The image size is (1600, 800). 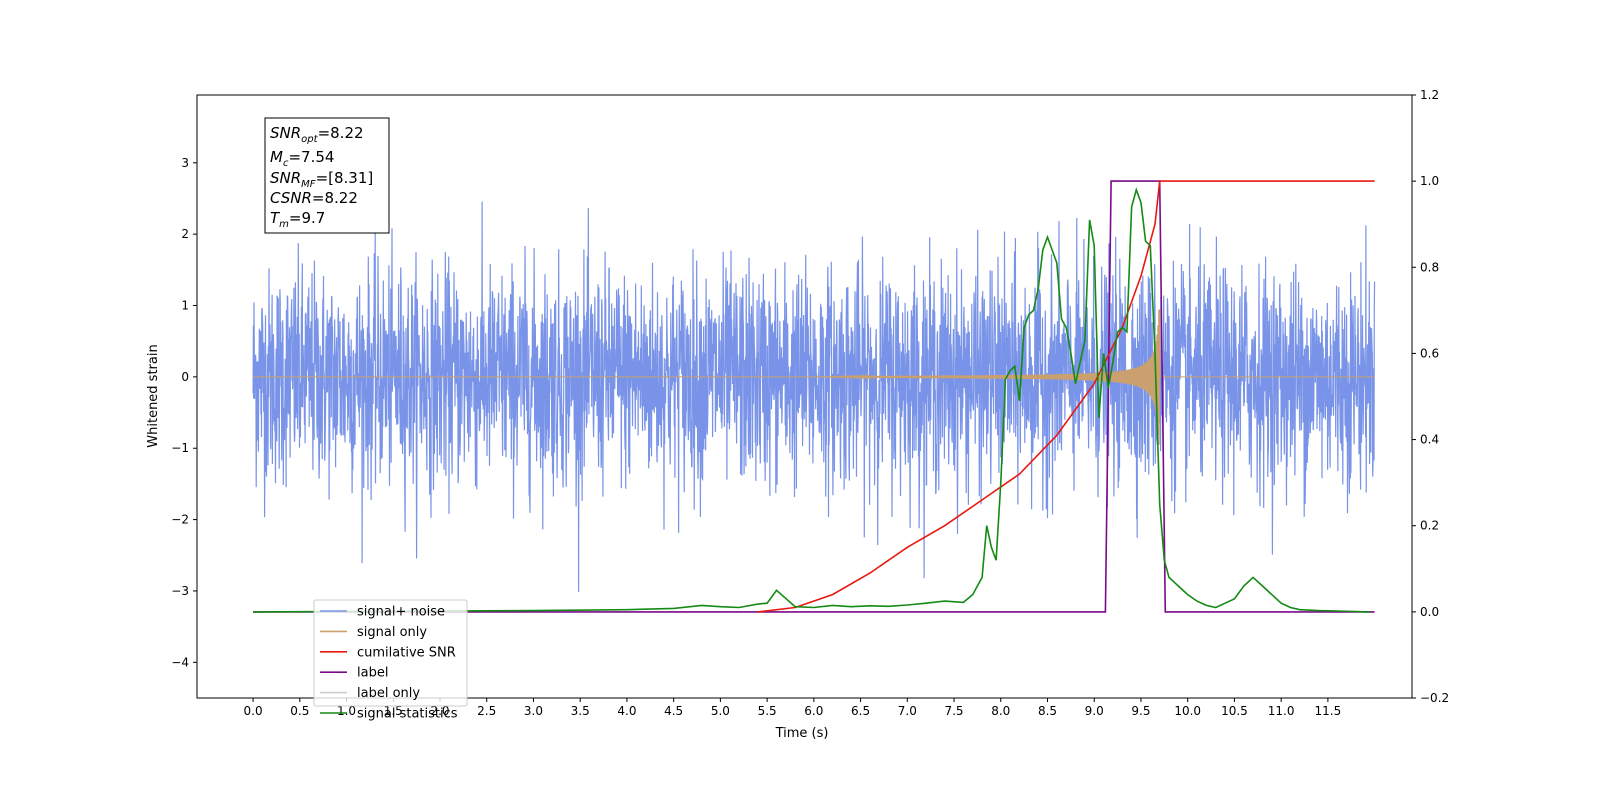 I want to click on right-y-tick-label: 0.0, so click(x=1429, y=612).